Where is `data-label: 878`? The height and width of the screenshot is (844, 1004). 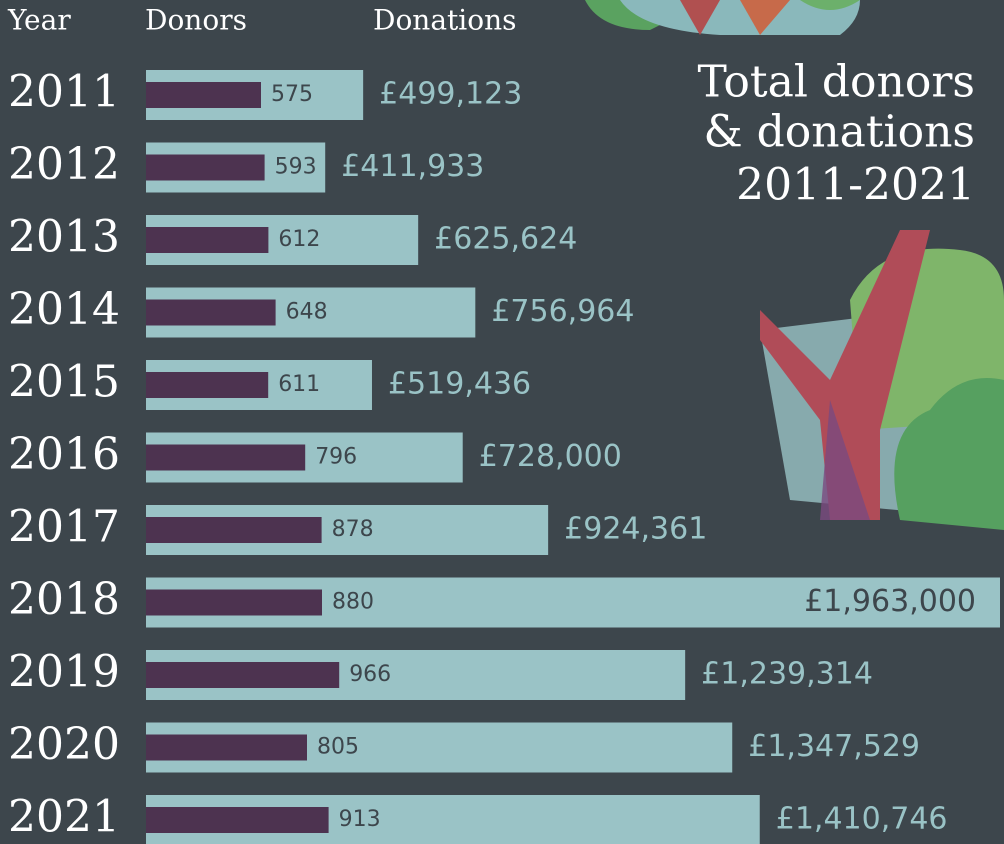 data-label: 878 is located at coordinates (353, 529).